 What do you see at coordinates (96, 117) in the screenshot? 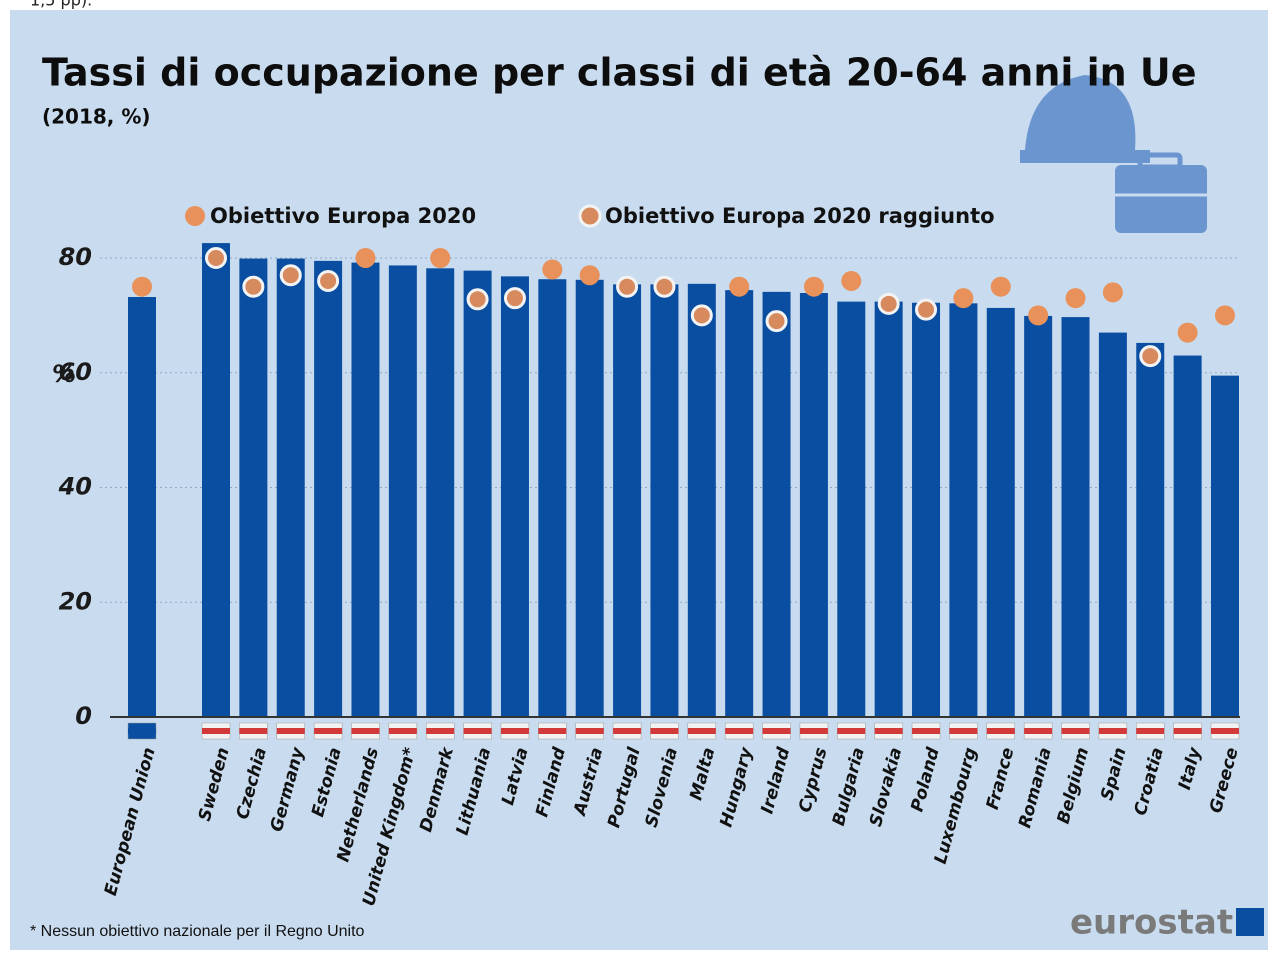
I see `chart-subtitle: (2018, %)` at bounding box center [96, 117].